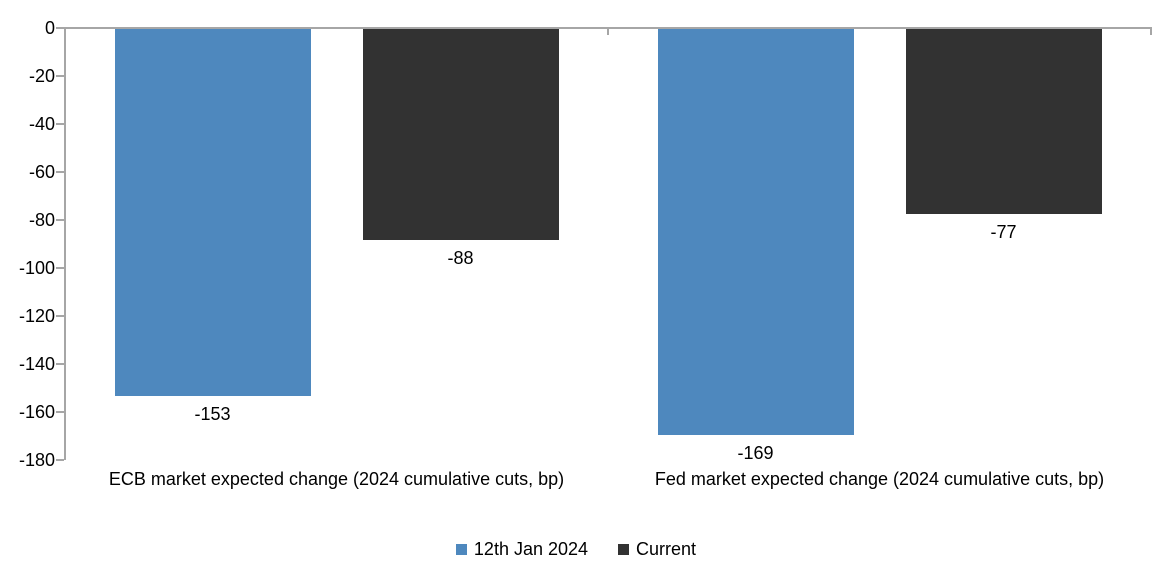 Image resolution: width=1152 pixels, height=587 pixels. I want to click on bar-data-label: -77, so click(1003, 231).